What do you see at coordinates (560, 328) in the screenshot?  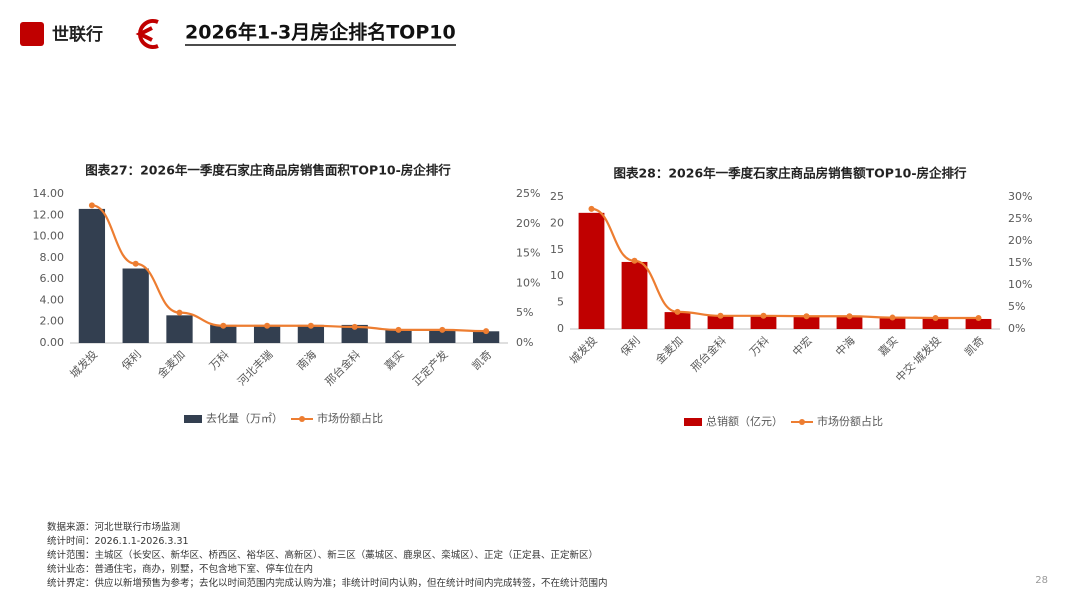 I see `y-tick-label: 0` at bounding box center [560, 328].